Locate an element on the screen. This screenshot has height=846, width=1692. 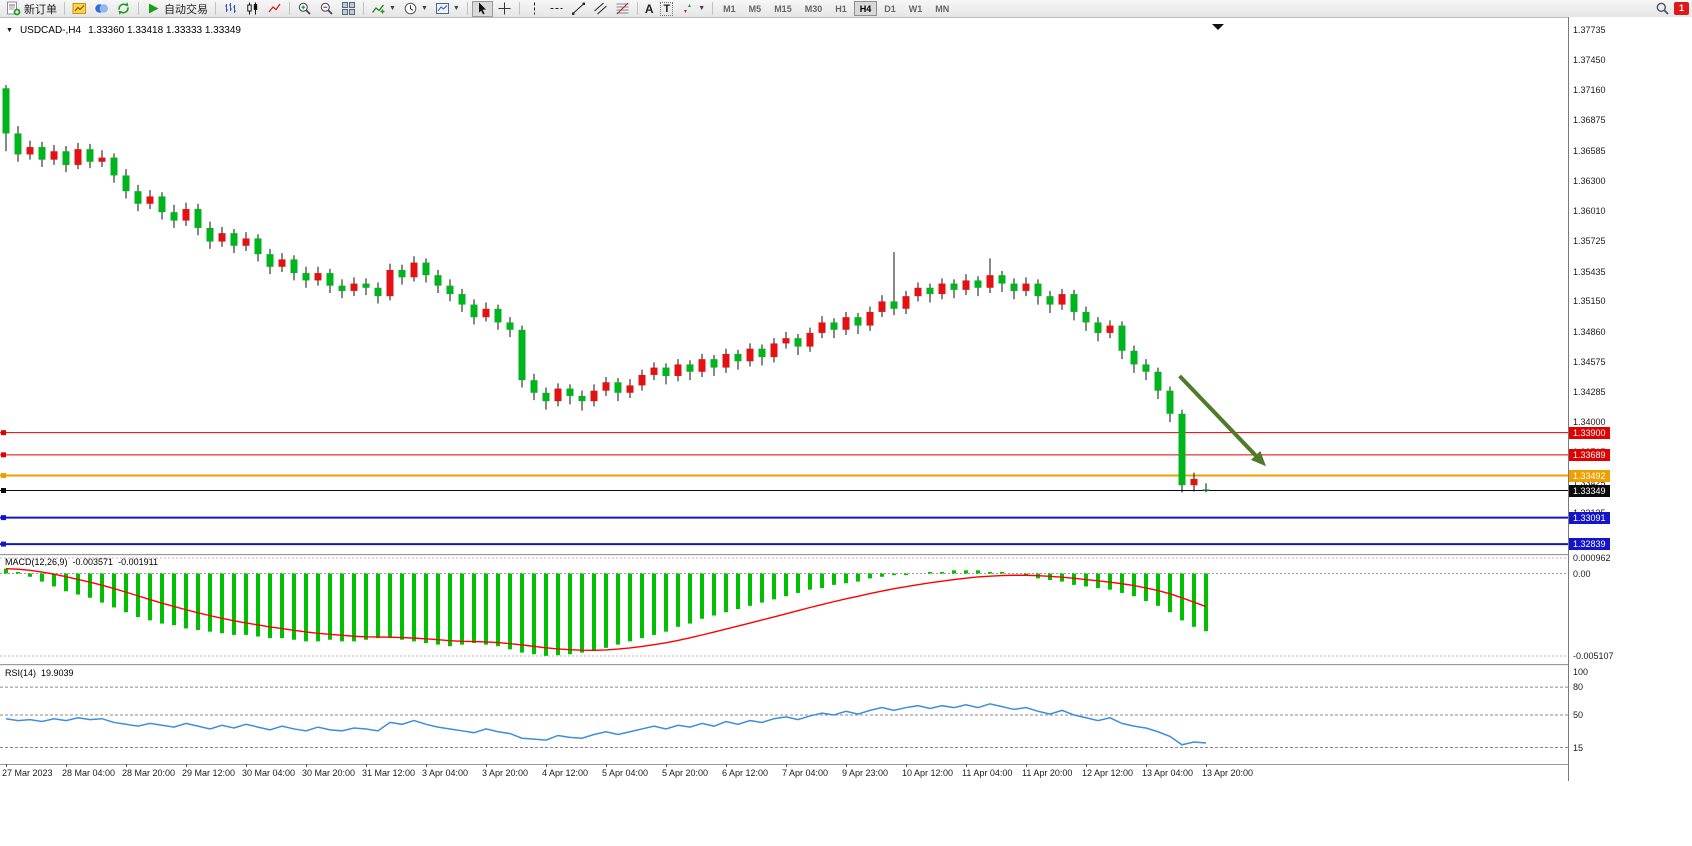
macd-pane is located at coordinates (784, 609).